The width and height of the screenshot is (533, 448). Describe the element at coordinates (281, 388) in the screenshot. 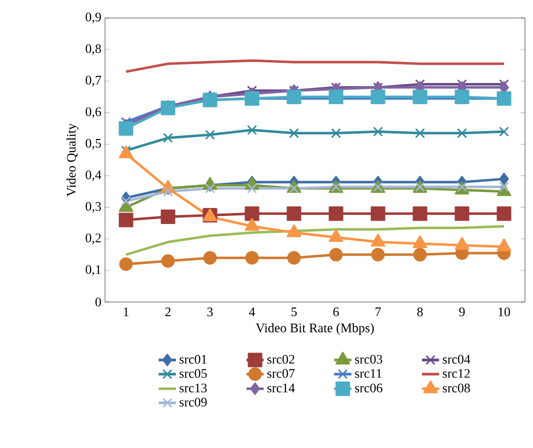

I see `legend-label: src14` at that location.